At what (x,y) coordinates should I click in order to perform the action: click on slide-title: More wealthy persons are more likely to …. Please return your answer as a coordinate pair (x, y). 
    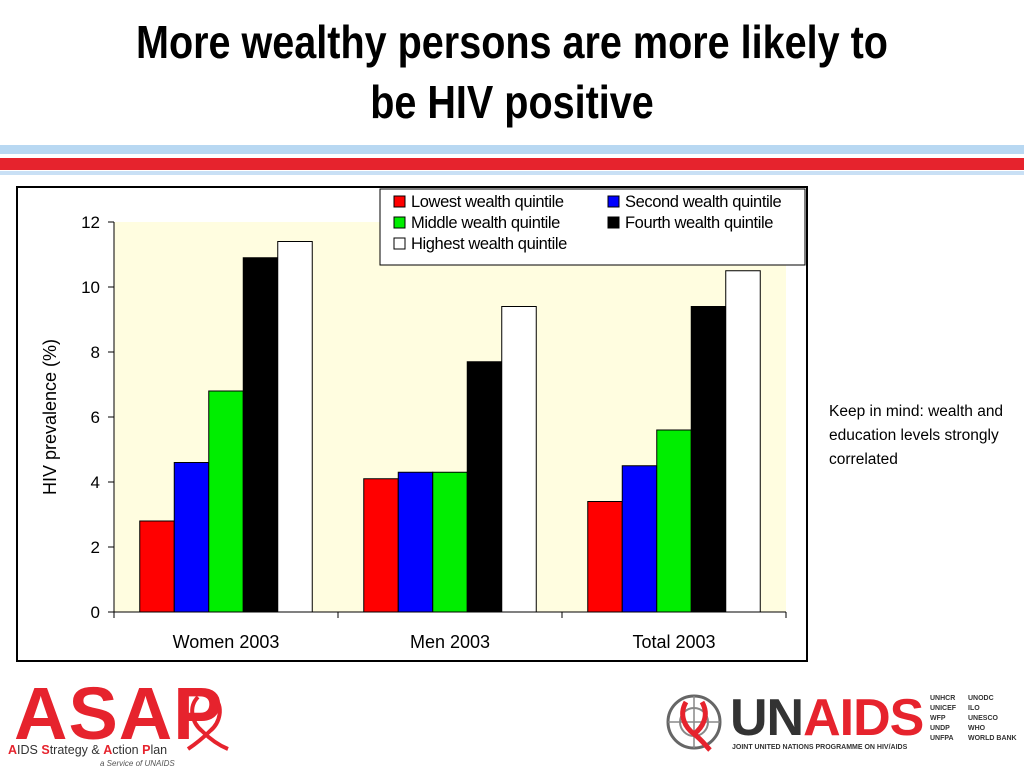
    Looking at the image, I should click on (512, 72).